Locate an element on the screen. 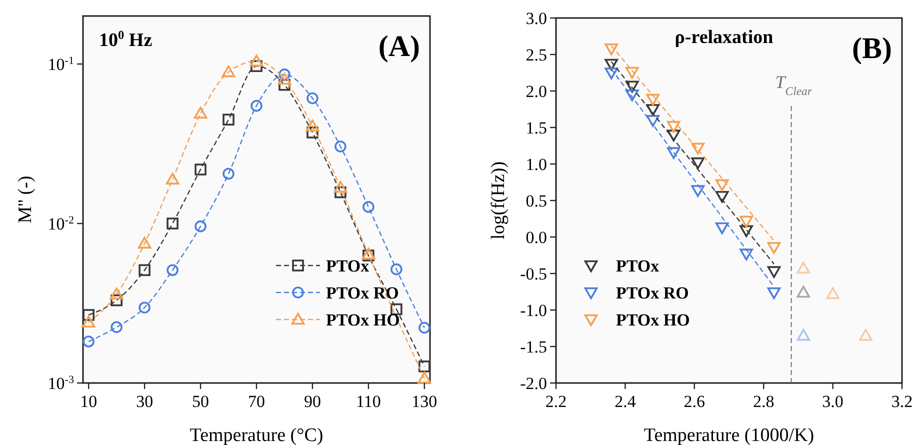  y-tick-label: 0.0 is located at coordinates (536, 237).